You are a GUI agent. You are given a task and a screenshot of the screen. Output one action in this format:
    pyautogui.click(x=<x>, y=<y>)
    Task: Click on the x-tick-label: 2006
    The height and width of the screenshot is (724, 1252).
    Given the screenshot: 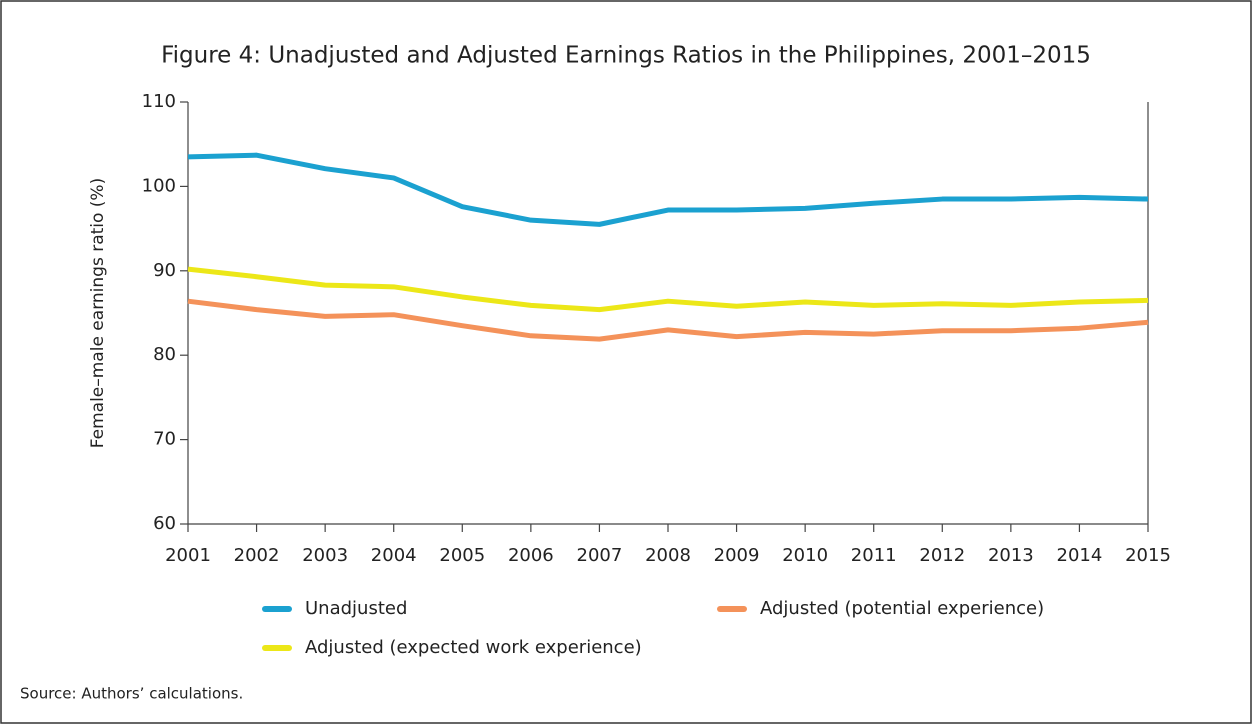 What is the action you would take?
    pyautogui.click(x=531, y=555)
    